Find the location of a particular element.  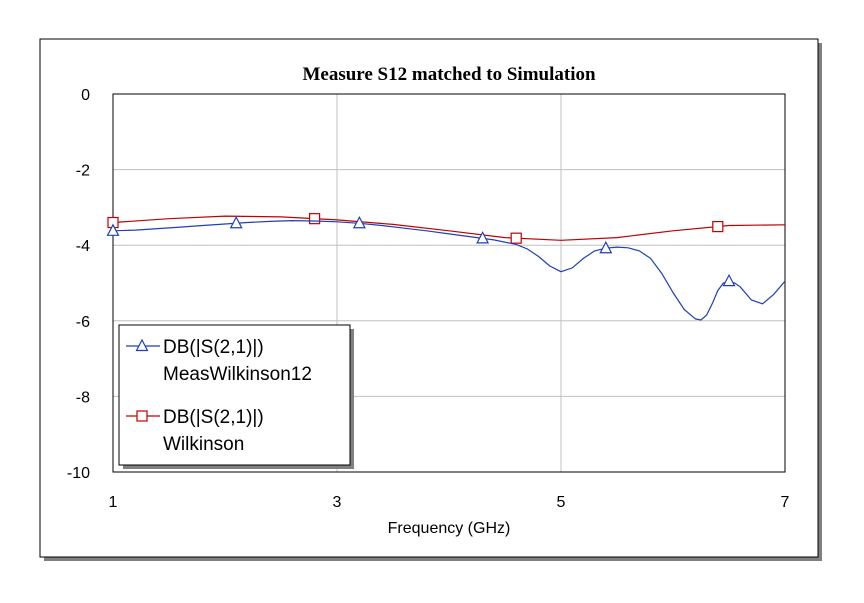

x-tick-label: 7 is located at coordinates (785, 502).